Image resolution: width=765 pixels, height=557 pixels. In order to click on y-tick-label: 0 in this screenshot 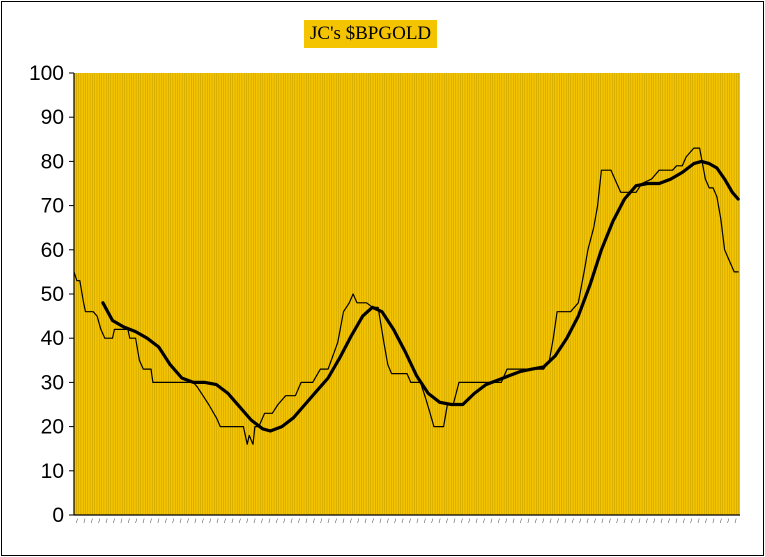, I will do `click(58, 515)`.